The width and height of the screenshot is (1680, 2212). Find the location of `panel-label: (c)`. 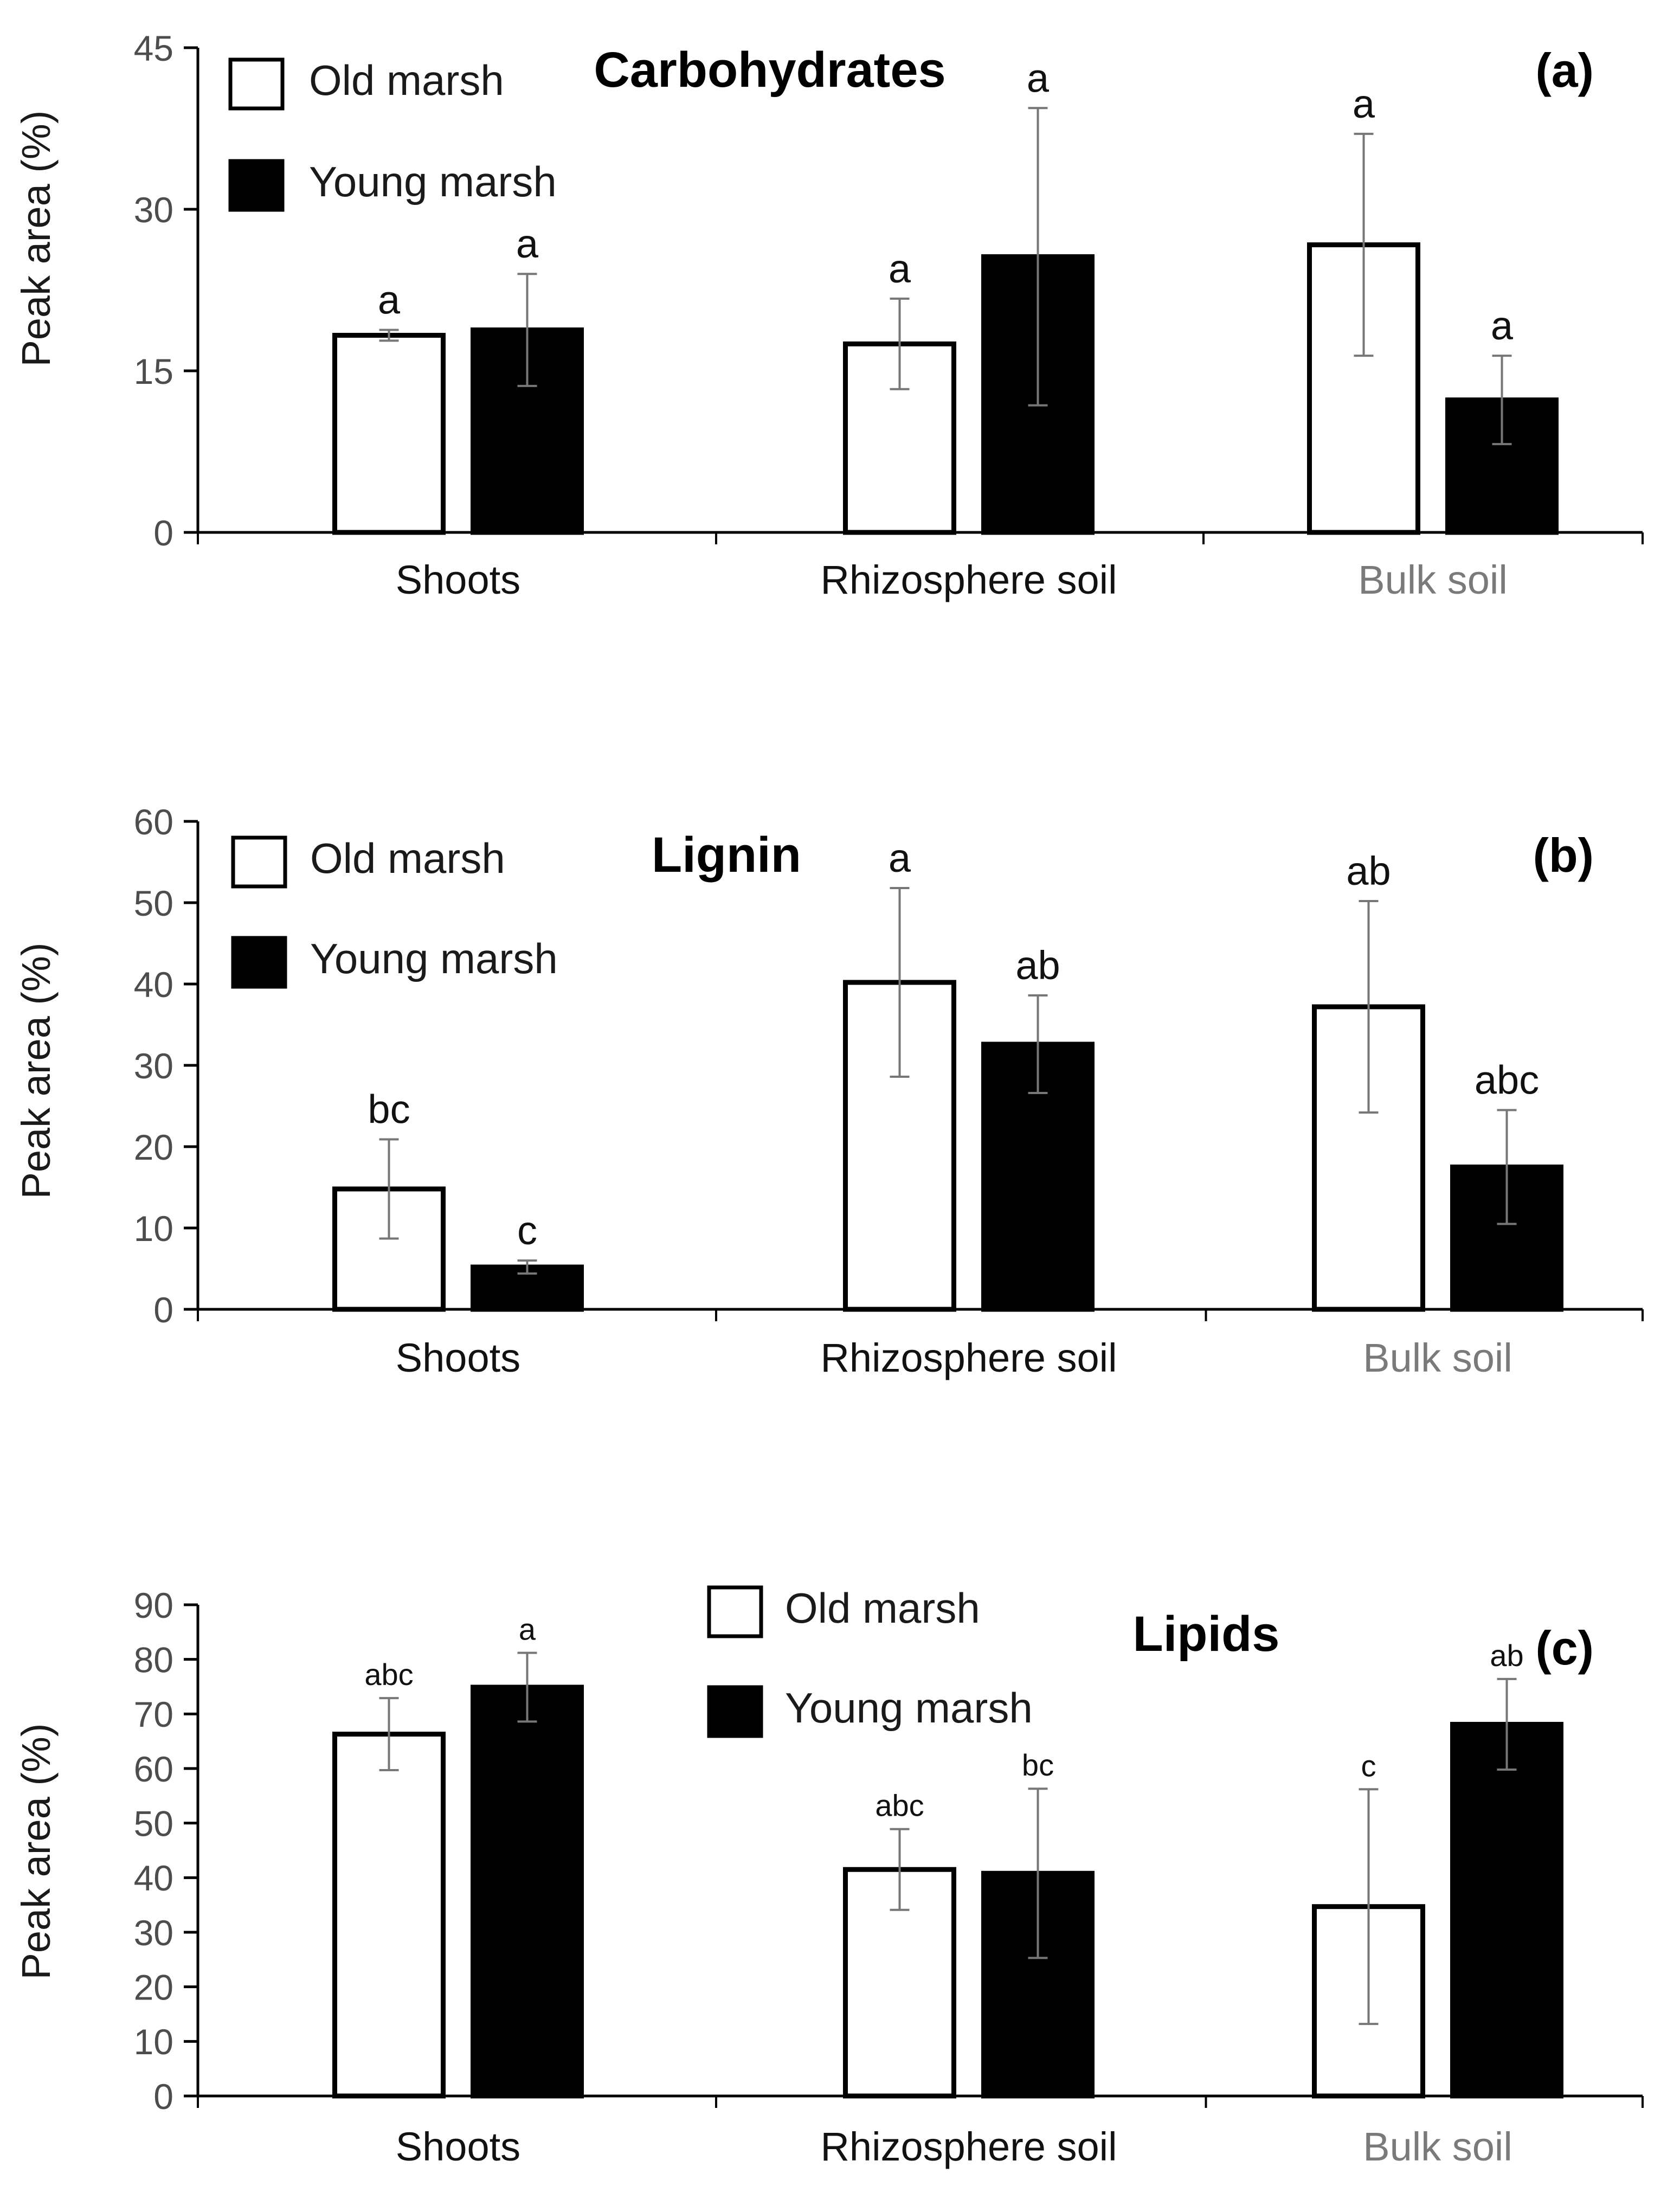

panel-label: (c) is located at coordinates (1564, 1648).